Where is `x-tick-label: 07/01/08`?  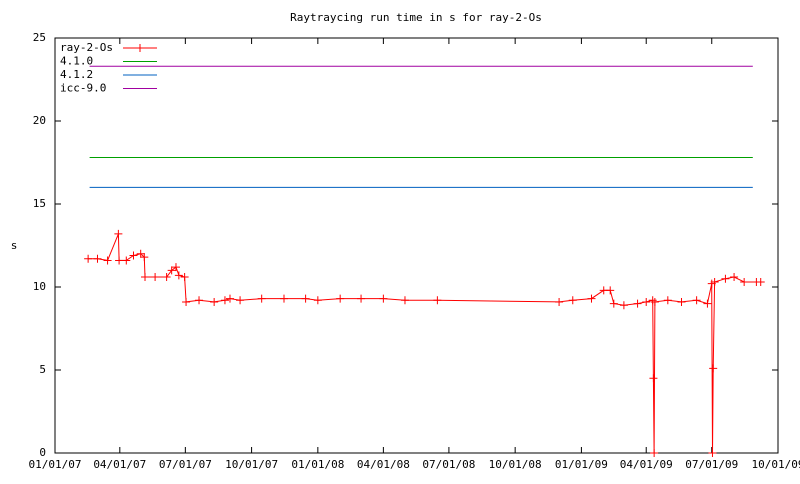
x-tick-label: 07/01/08 is located at coordinates (448, 464).